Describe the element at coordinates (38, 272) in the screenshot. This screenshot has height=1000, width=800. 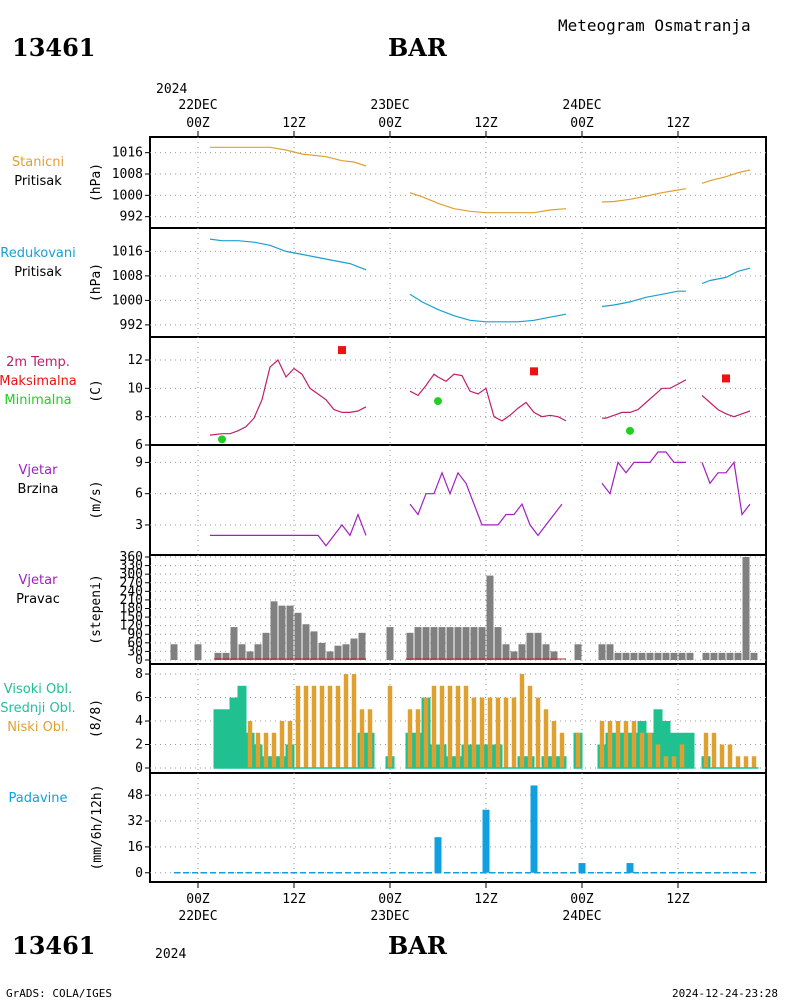
I see `panel-label: Pritisak` at that location.